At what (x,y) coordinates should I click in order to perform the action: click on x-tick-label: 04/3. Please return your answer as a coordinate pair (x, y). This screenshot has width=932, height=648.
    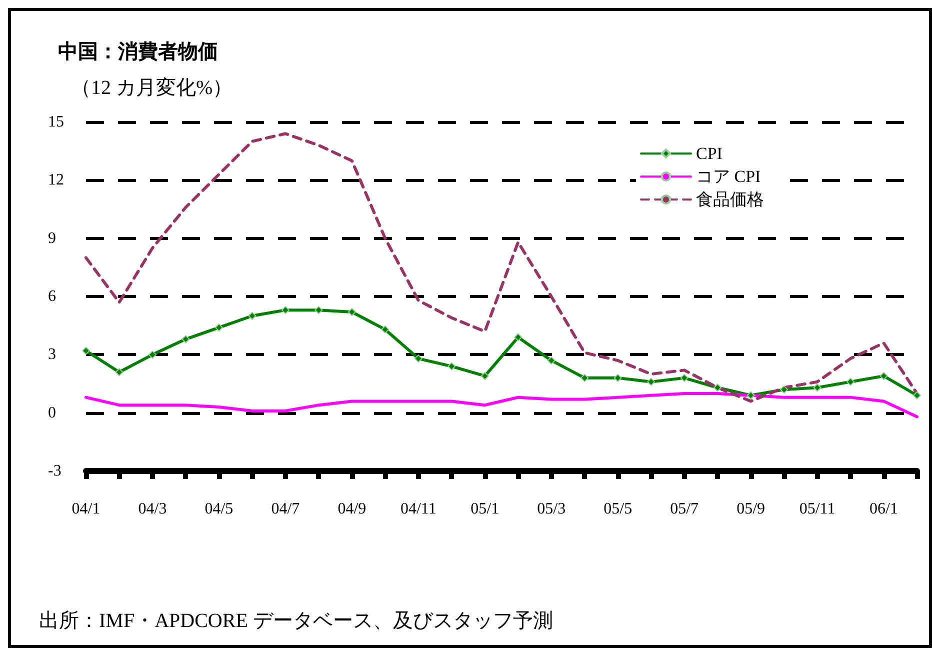
    Looking at the image, I should click on (152, 509).